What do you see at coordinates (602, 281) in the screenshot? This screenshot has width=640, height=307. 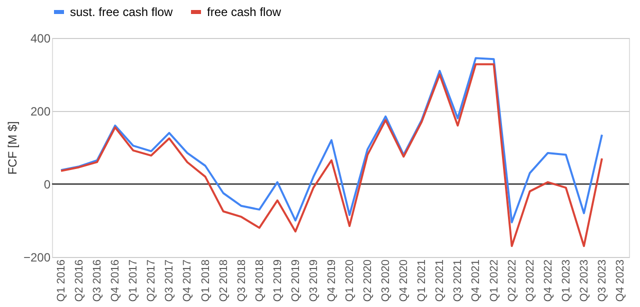 I see `x-tick-label: Q3 2023` at bounding box center [602, 281].